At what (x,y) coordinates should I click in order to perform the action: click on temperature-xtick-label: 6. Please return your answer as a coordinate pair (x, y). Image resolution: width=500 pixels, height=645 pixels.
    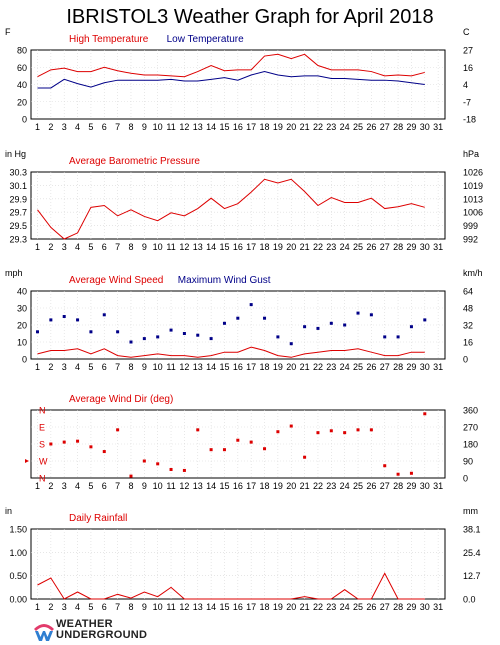
    Looking at the image, I should click on (104, 127).